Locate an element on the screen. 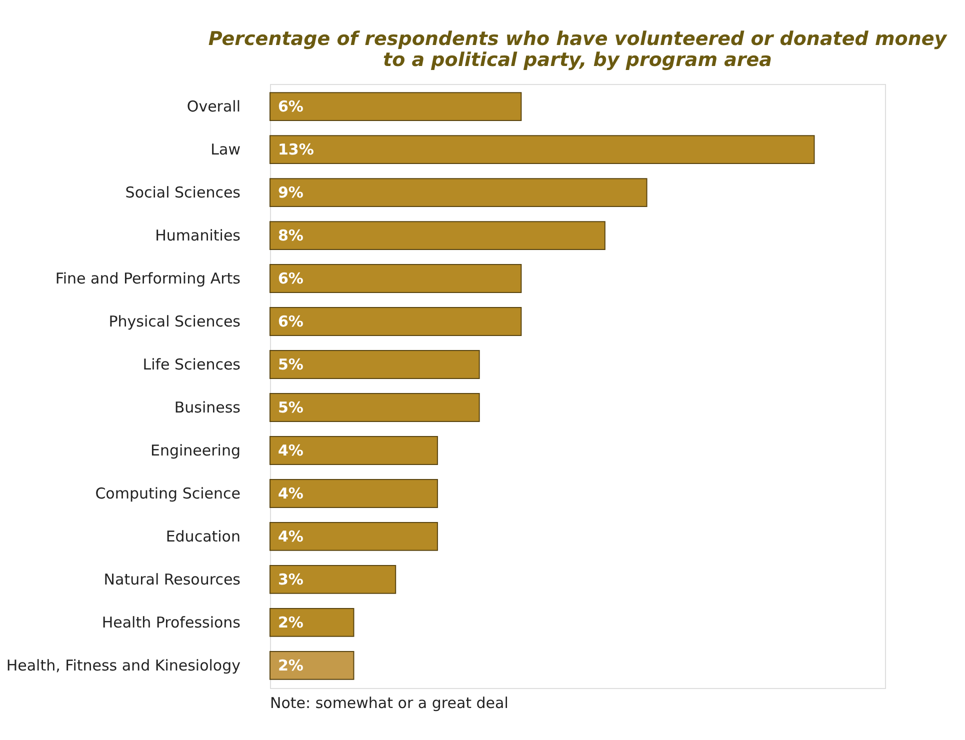 The height and width of the screenshot is (740, 965). text: Note: somewhat or a great deal is located at coordinates (389, 703).